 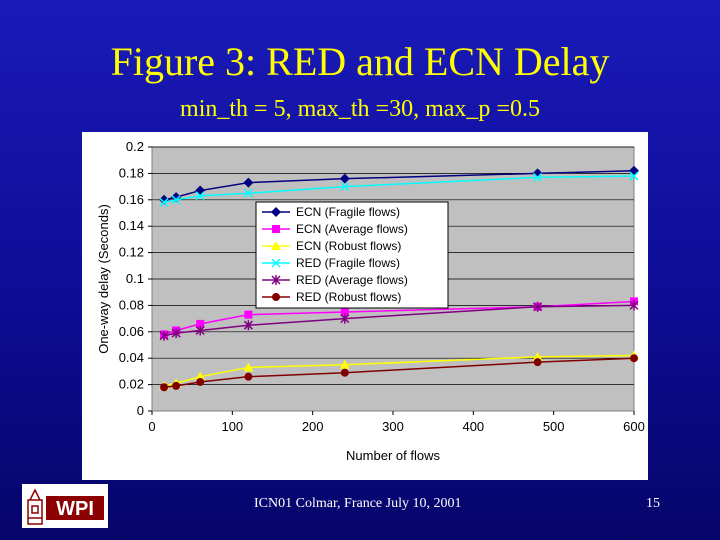 I want to click on x-tick-label: 100, so click(x=232, y=426).